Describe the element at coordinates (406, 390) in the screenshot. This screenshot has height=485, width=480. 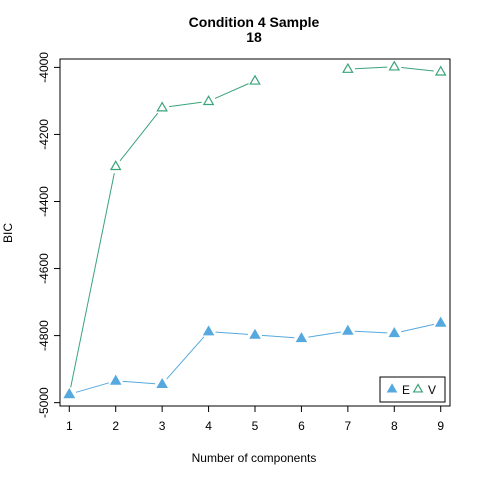
I see `legend-e-label: E` at that location.